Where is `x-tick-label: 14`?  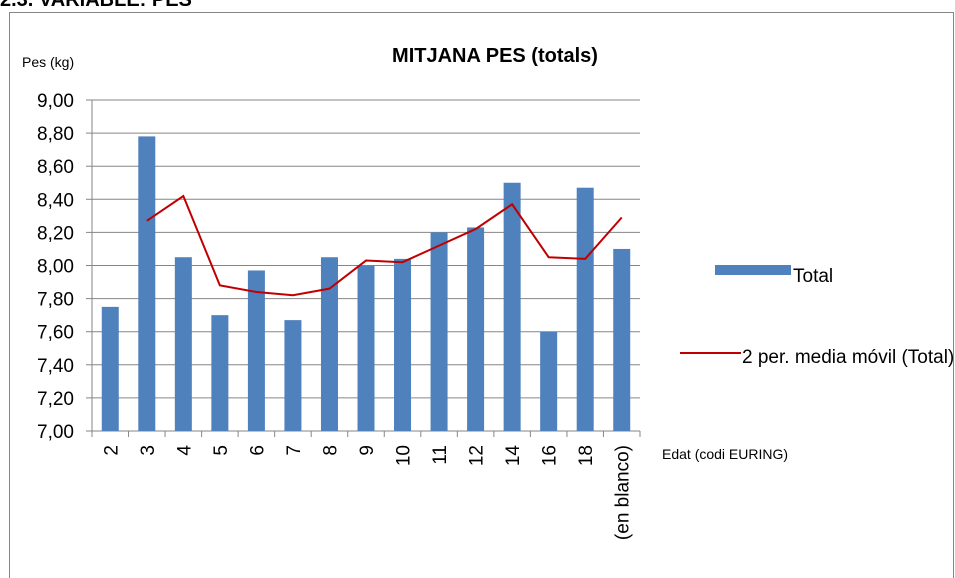
x-tick-label: 14 is located at coordinates (513, 456).